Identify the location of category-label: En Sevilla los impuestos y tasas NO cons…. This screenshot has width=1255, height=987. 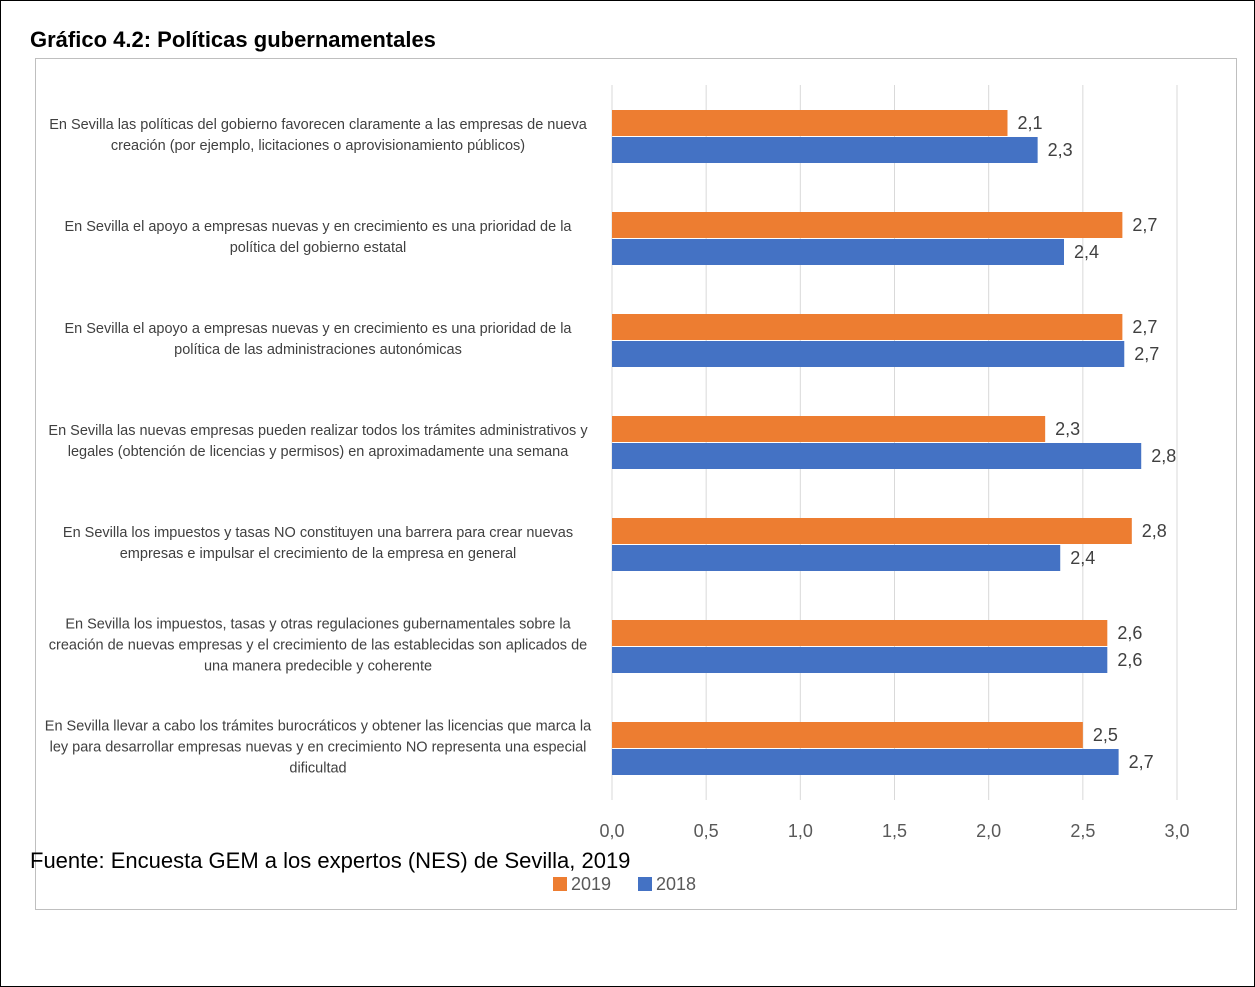
(318, 543).